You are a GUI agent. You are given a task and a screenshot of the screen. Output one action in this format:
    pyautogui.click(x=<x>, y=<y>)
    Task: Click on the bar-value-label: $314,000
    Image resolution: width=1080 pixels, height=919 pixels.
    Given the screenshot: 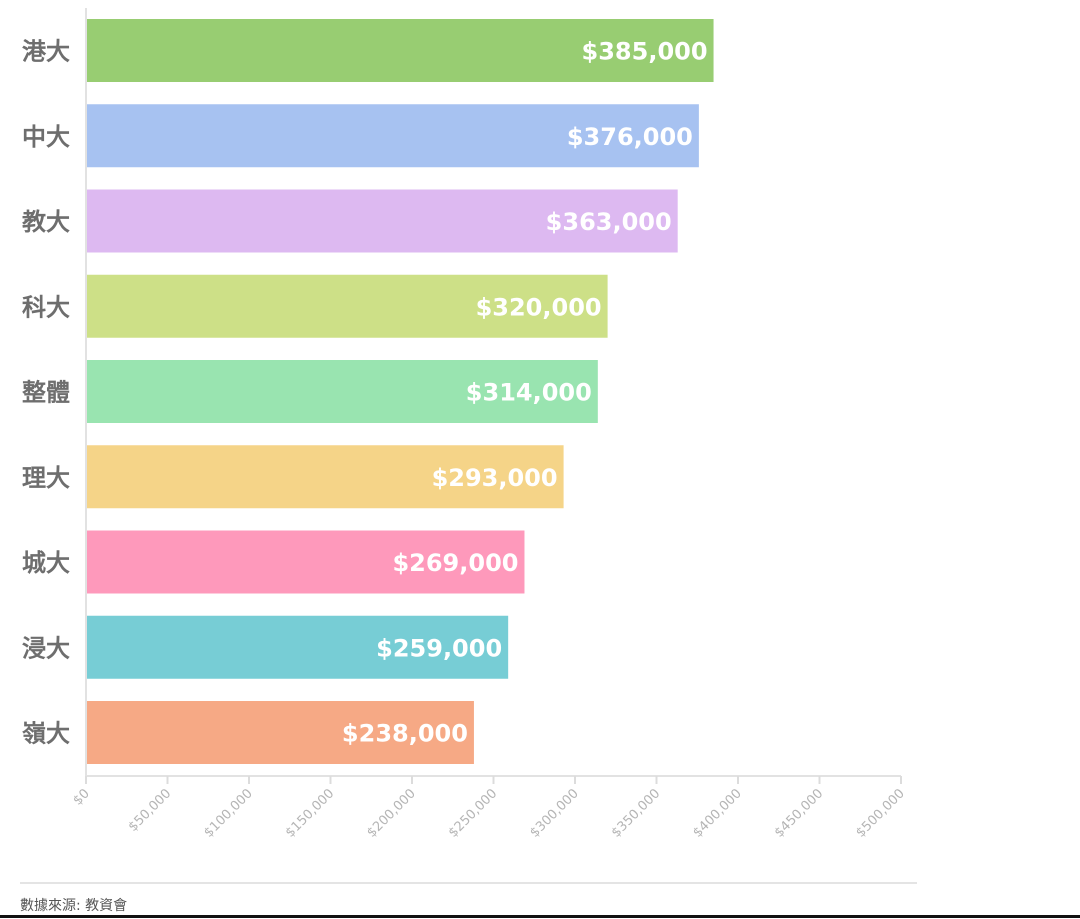 What is the action you would take?
    pyautogui.click(x=529, y=393)
    